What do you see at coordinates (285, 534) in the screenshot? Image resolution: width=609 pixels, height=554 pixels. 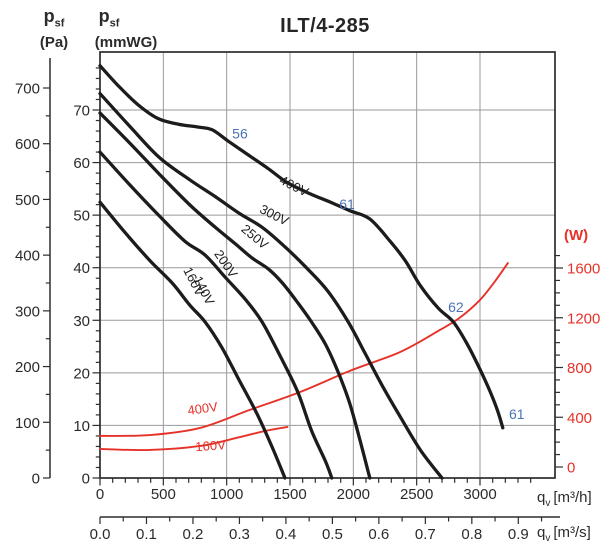 I see `m3s-tick-label: 0.4` at bounding box center [285, 534].